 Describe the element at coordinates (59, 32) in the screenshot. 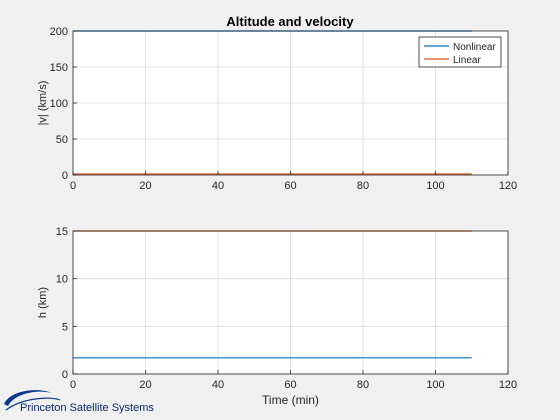

I see `velocity-y-tick-label: 200` at that location.